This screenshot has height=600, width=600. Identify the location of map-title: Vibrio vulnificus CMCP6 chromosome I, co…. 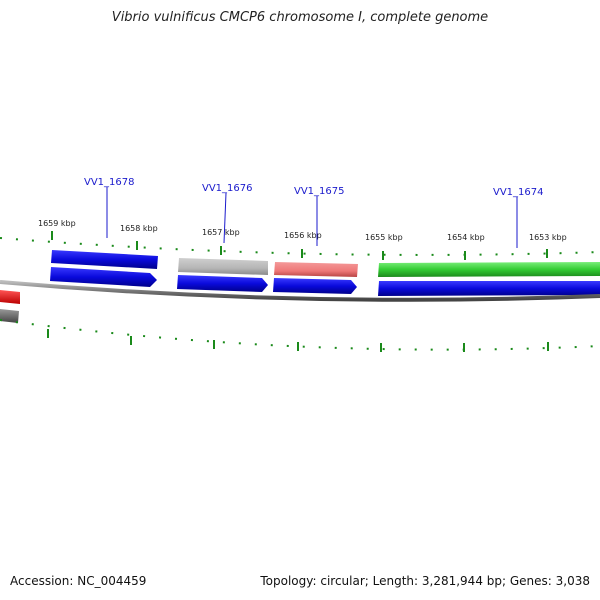
(300, 17).